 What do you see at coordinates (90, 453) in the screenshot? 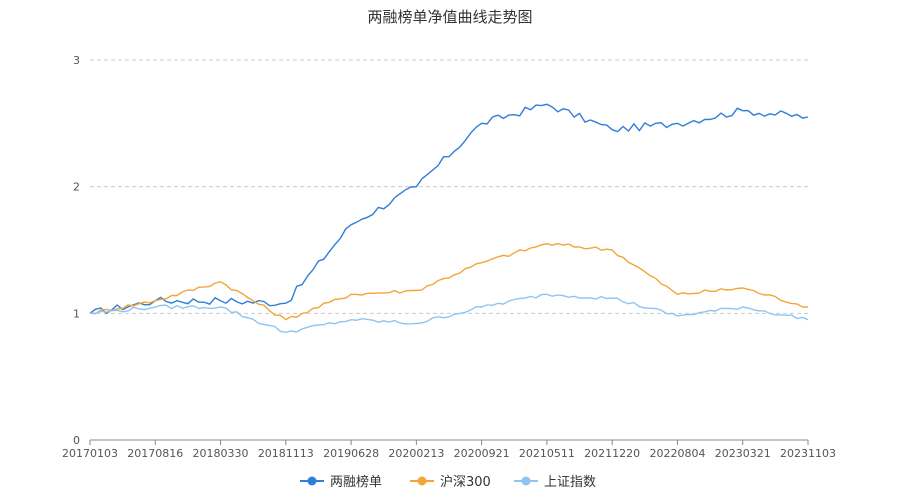
I see `x-tick-label: 20170103` at bounding box center [90, 453].